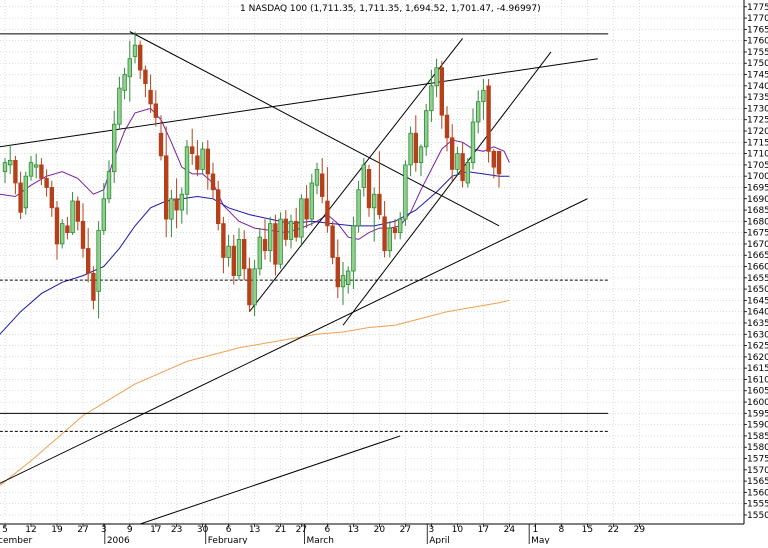 Image resolution: width=768 pixels, height=548 pixels. Describe the element at coordinates (757, 98) in the screenshot. I see `ytick-label: 1735` at that location.